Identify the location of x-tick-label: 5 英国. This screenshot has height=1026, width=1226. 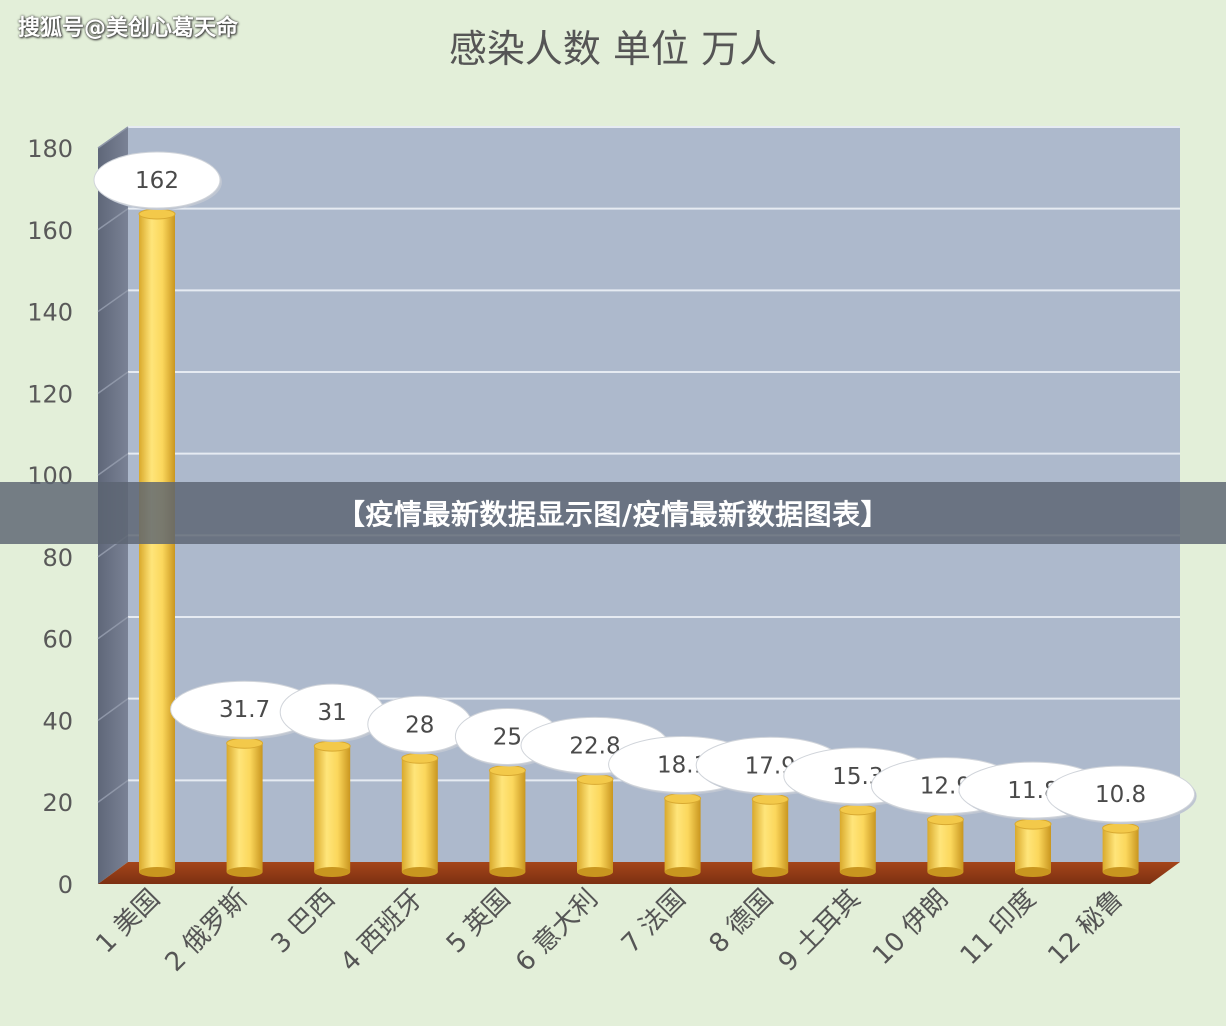
(479, 922).